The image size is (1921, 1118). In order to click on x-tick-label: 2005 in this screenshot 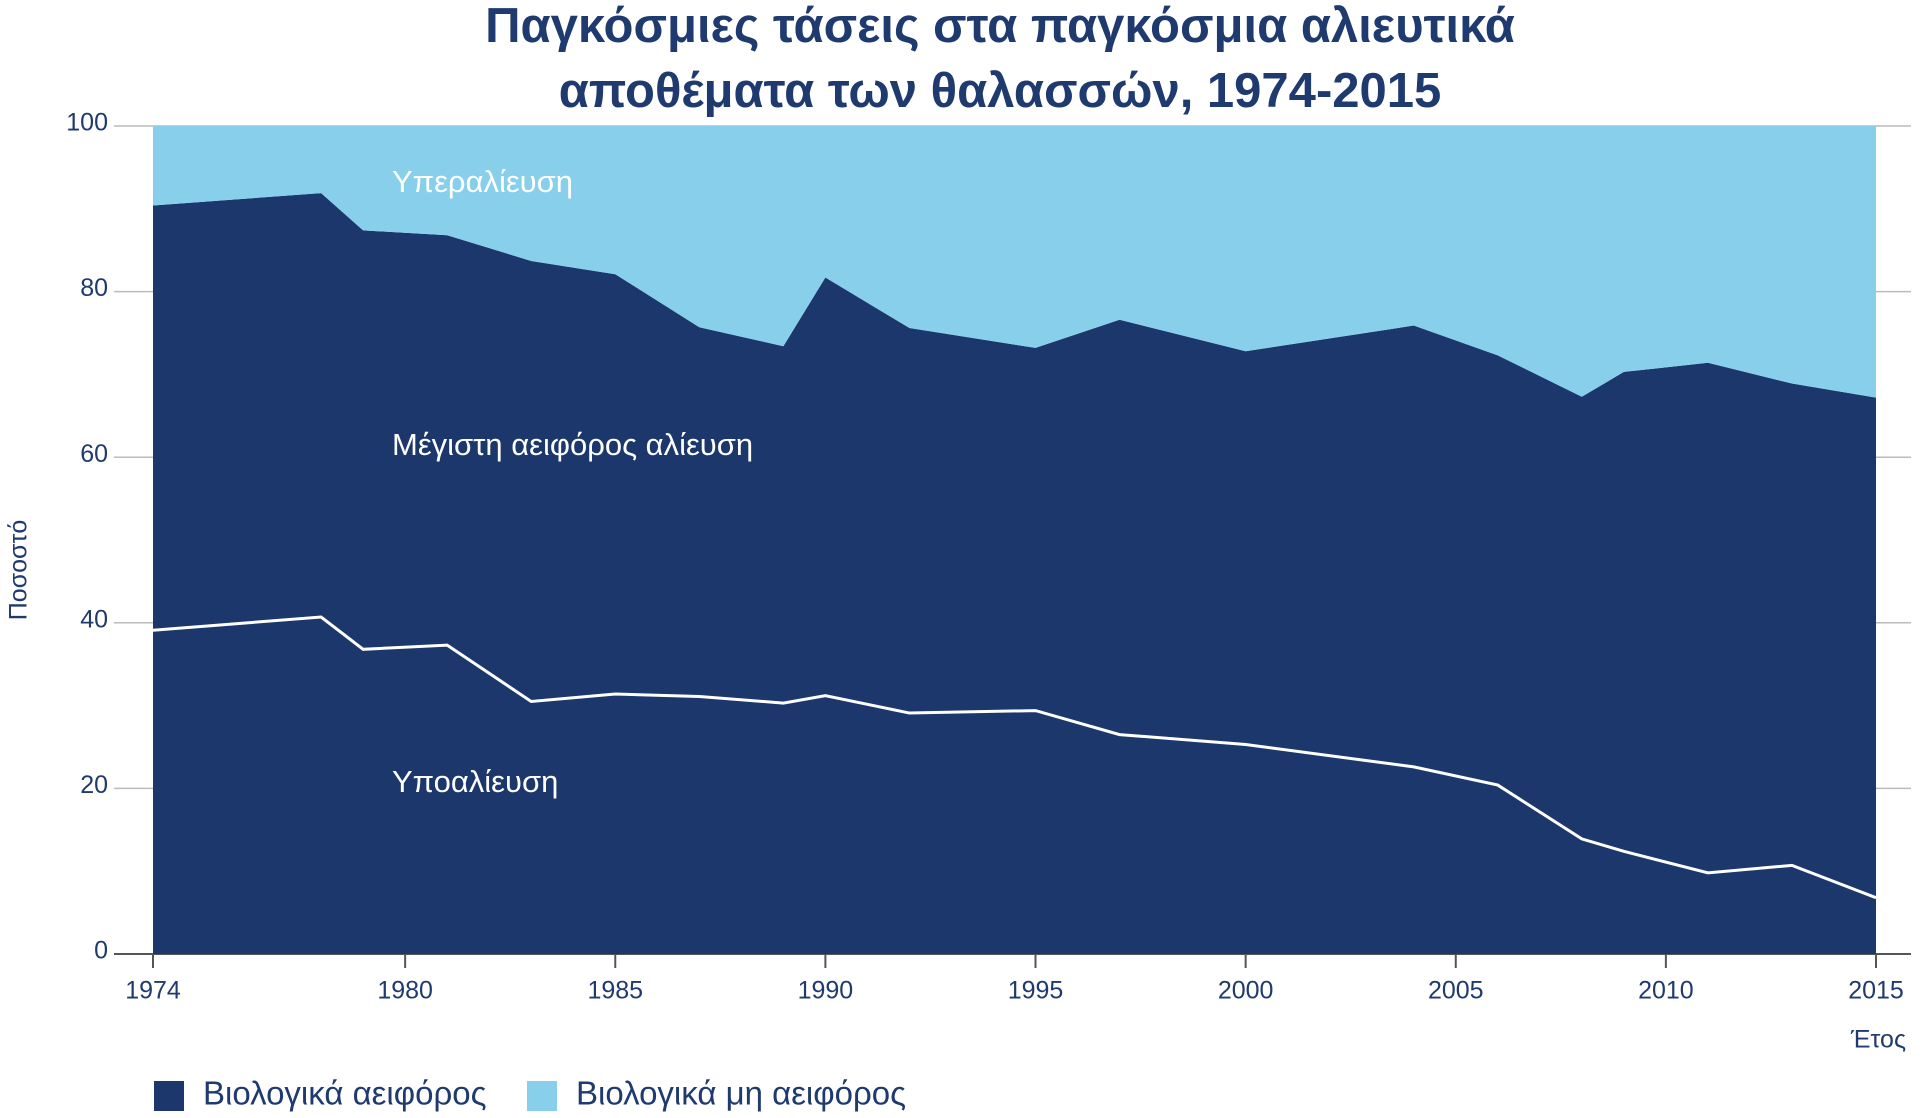, I will do `click(1456, 991)`.